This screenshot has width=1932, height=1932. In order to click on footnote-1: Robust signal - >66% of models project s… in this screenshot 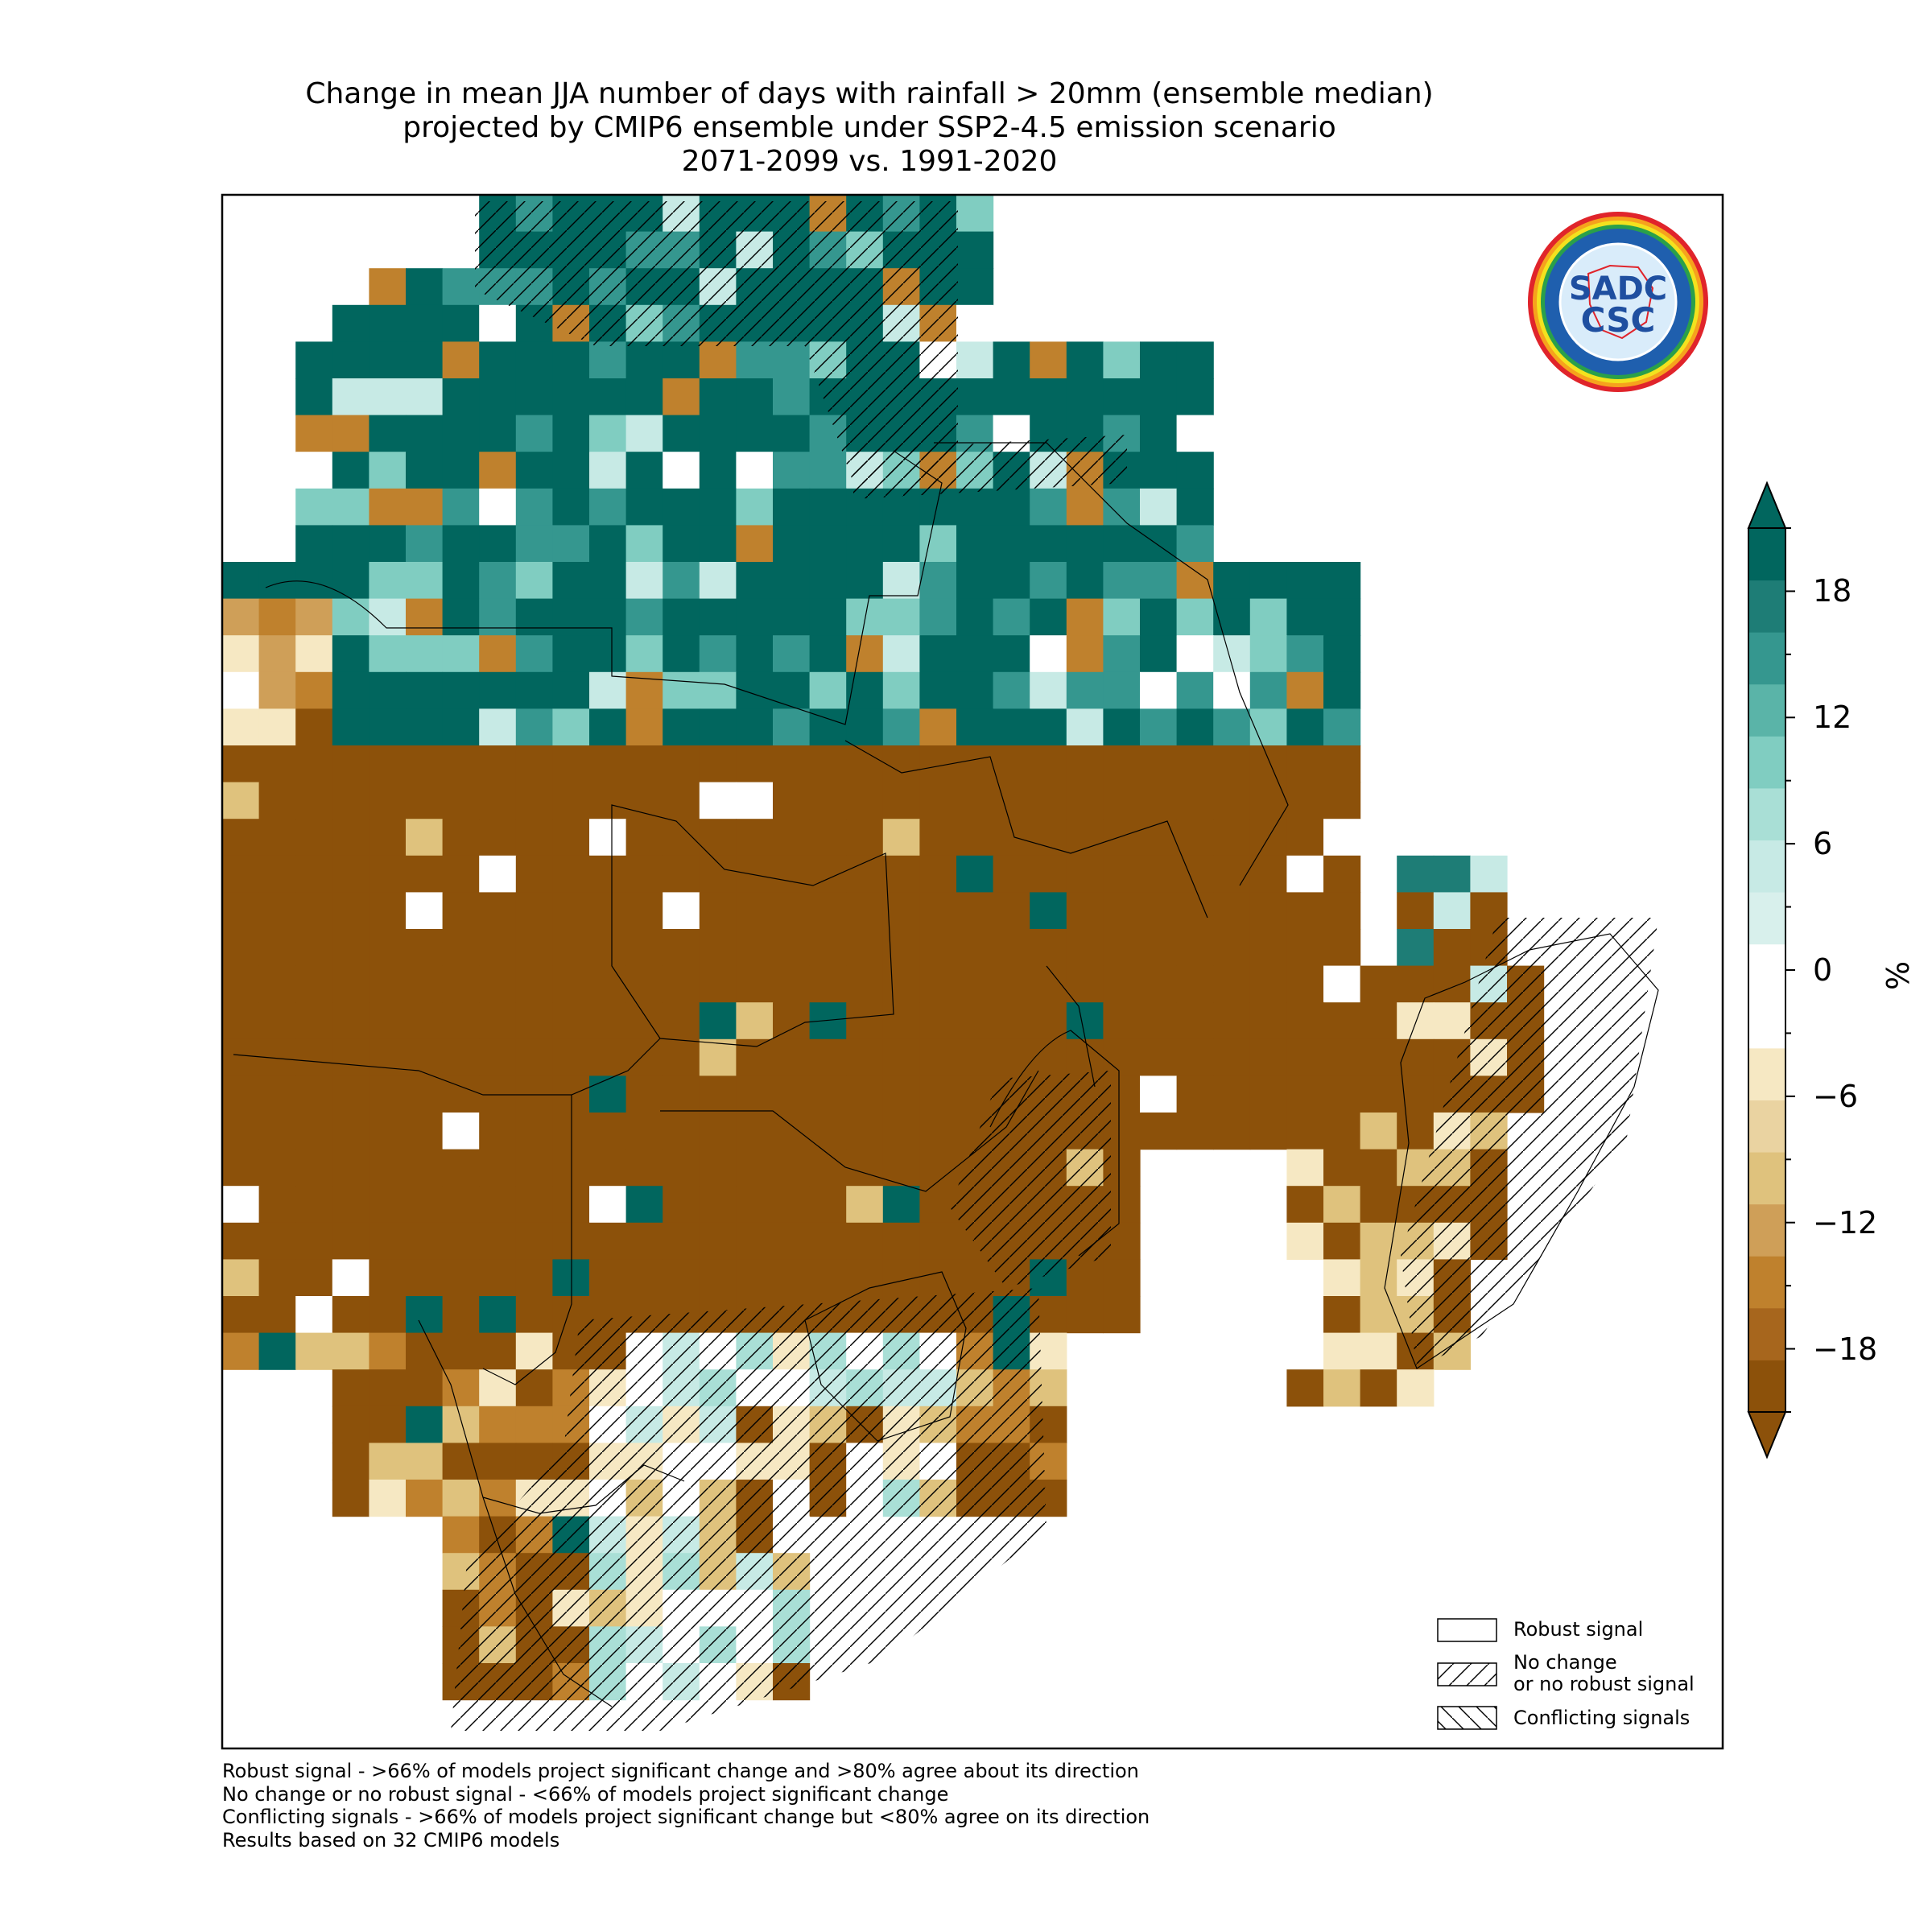, I will do `click(686, 1771)`.